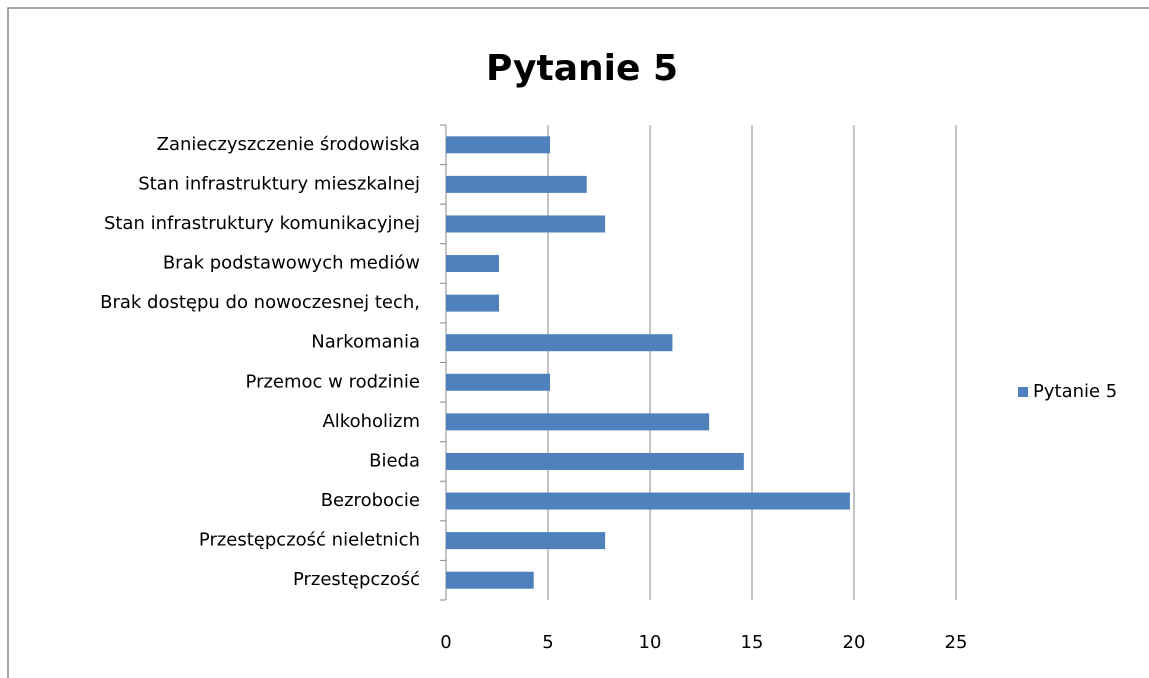  Describe the element at coordinates (309, 540) in the screenshot. I see `y-tick-label: Przestępczość nieletnich` at that location.